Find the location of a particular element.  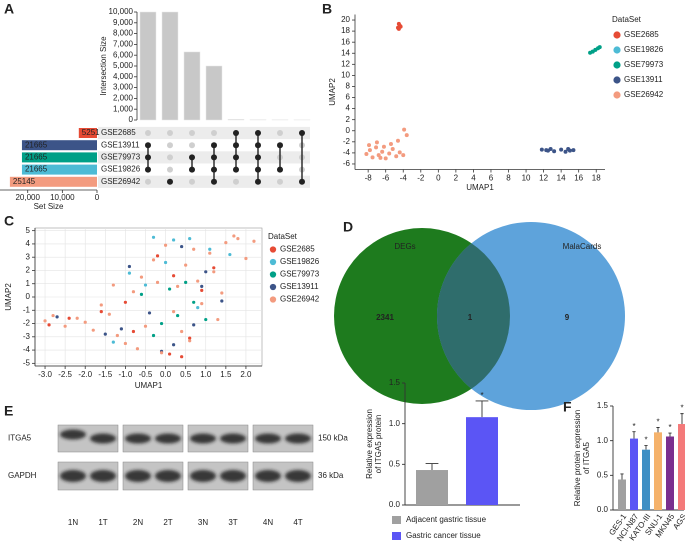

x-tick-label: 0.0 is located at coordinates (166, 374).